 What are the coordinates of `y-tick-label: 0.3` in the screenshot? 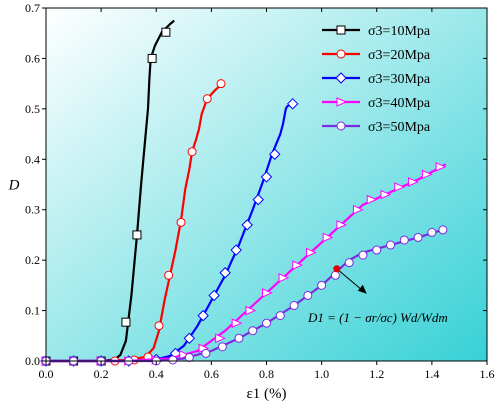 It's located at (32, 210).